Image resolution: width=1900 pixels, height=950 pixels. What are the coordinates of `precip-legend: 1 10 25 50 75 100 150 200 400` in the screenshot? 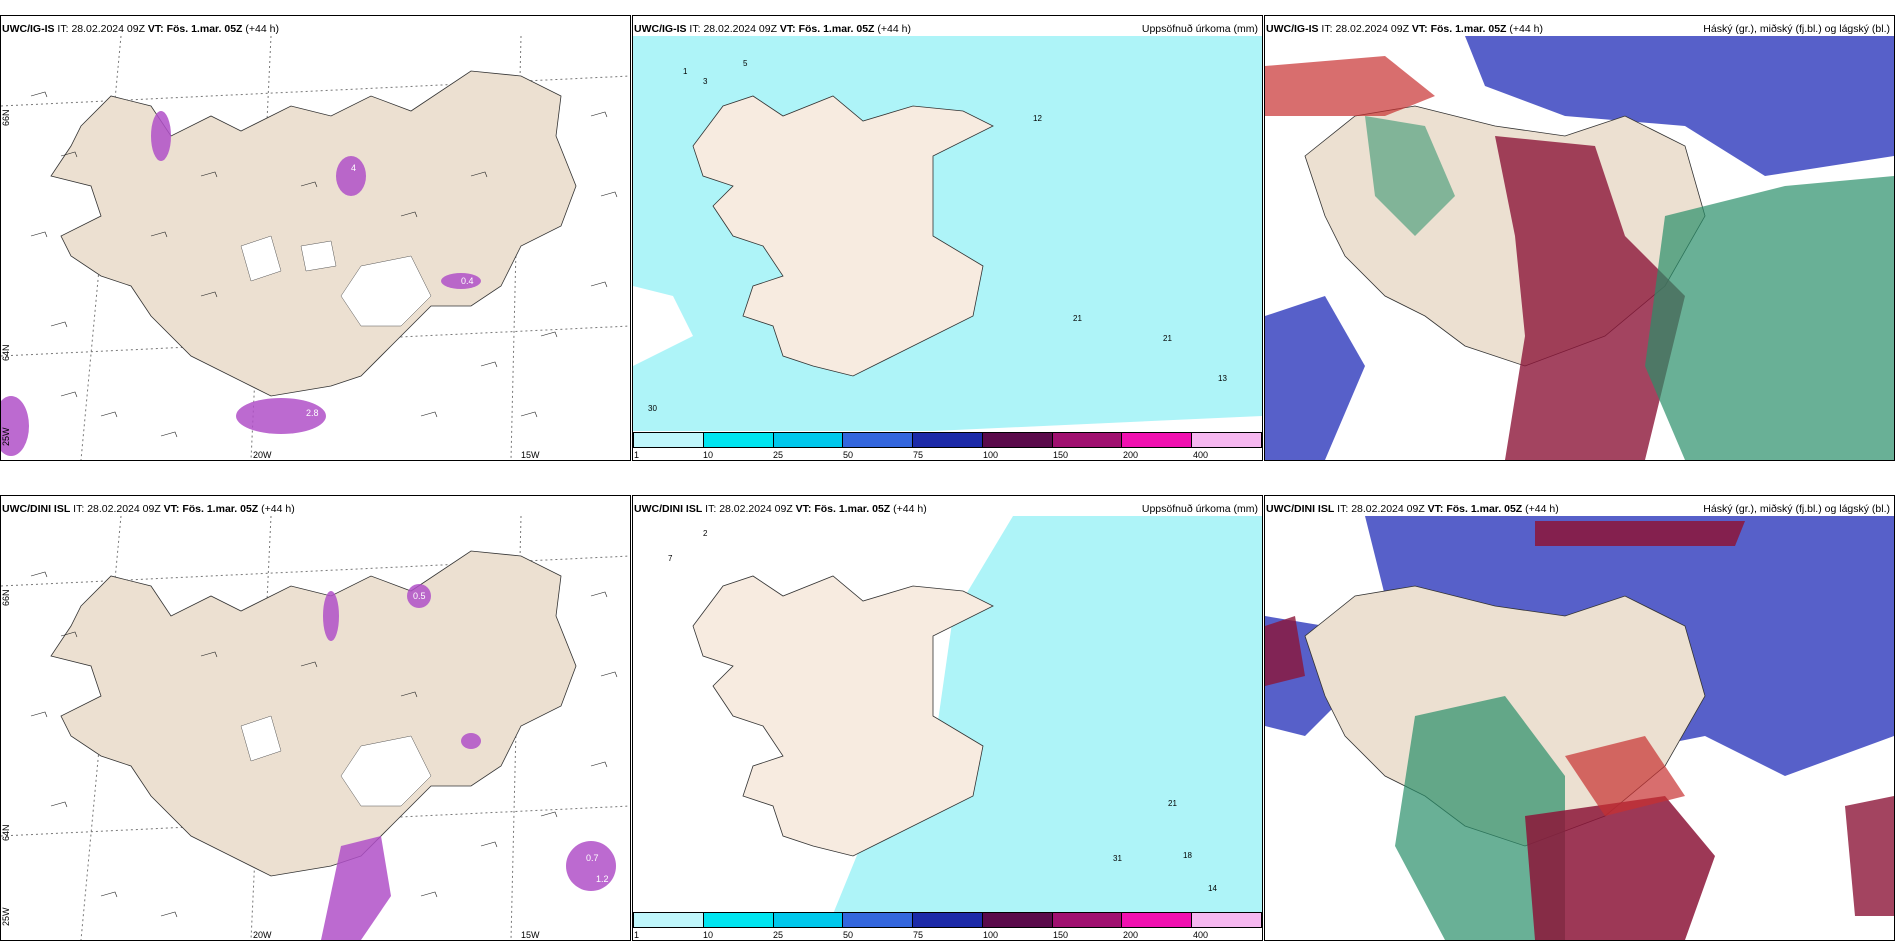 It's located at (947, 446).